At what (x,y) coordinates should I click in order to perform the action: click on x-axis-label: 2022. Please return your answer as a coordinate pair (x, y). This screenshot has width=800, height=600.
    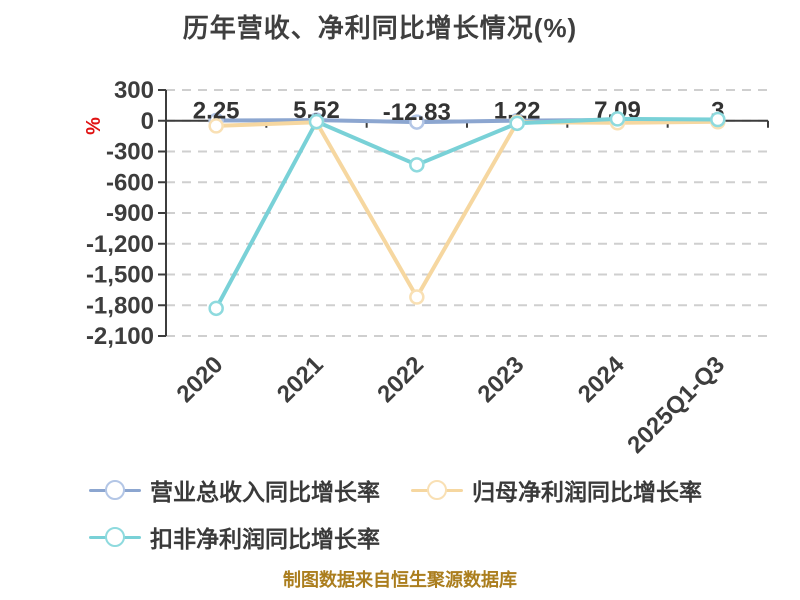
    Looking at the image, I should click on (400, 379).